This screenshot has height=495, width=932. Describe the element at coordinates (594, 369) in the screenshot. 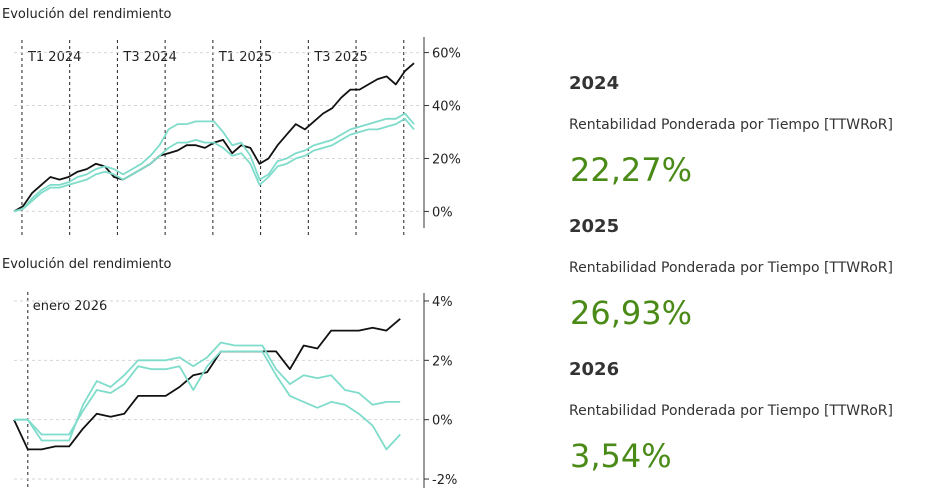

I see `summary-year-2026: 2026` at that location.